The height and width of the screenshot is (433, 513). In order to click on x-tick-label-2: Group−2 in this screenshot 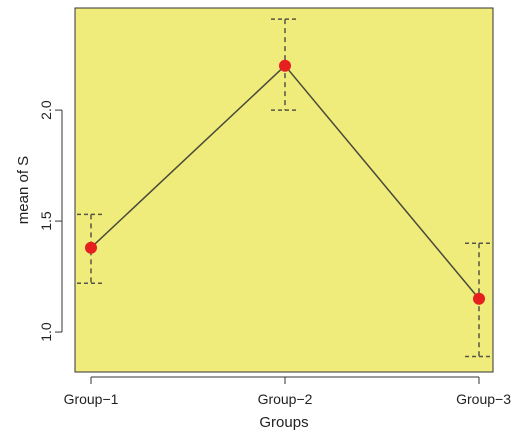, I will do `click(285, 399)`.